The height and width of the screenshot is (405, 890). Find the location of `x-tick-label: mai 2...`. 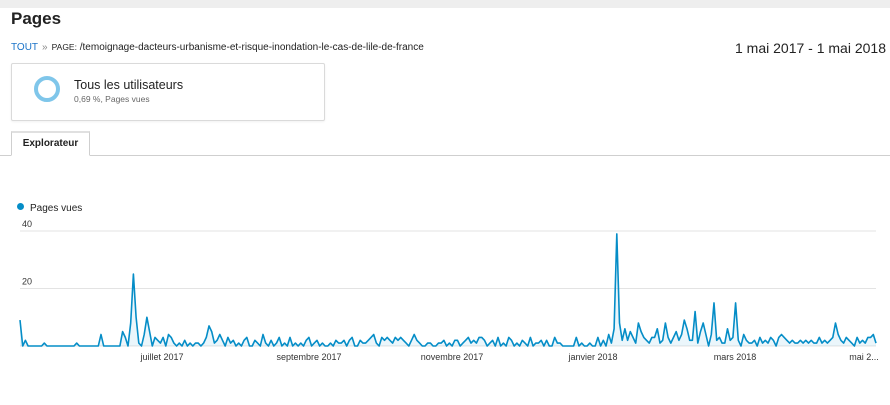

x-tick-label: mai 2... is located at coordinates (864, 357).